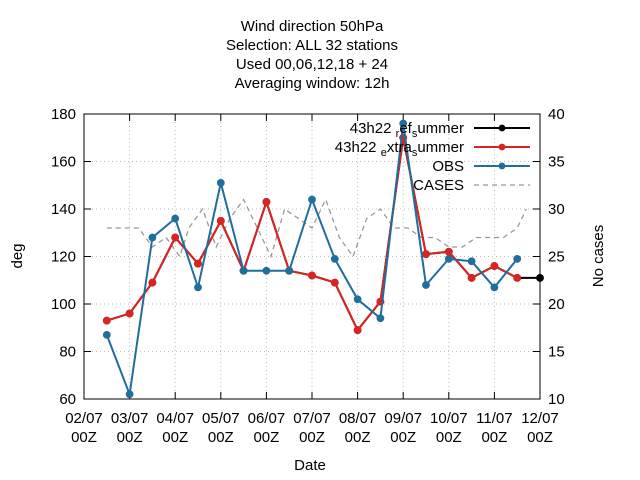  I want to click on legend-label-part: s, so click(415, 134).